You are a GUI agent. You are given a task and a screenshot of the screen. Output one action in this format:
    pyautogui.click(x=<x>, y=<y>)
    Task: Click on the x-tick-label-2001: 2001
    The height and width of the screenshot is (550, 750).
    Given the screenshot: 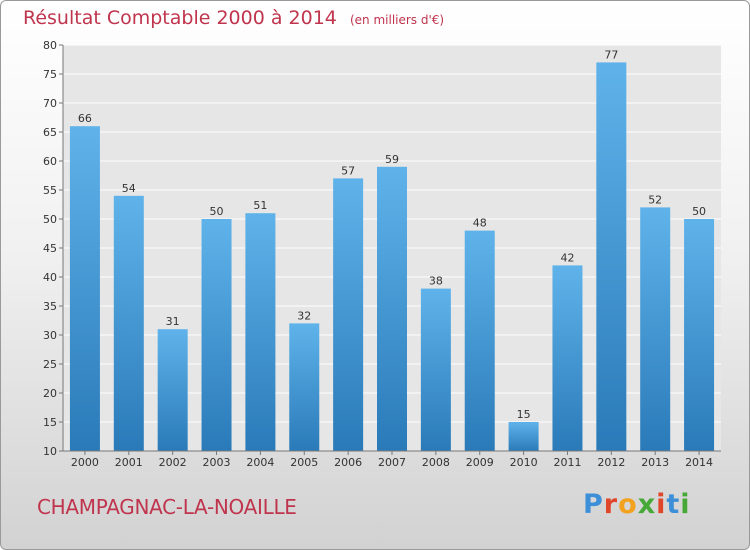 What is the action you would take?
    pyautogui.click(x=129, y=462)
    